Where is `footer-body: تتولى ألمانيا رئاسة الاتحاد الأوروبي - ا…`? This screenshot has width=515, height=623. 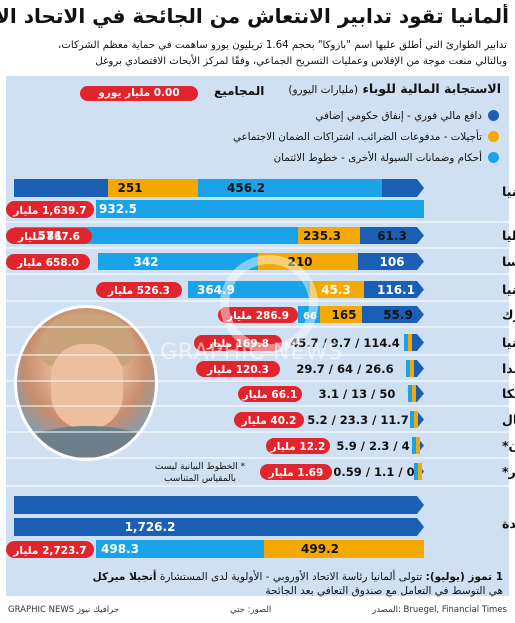
footer-body: تتولى ألمانيا رئاسة الاتحاد الأوروبي - ا… is located at coordinates (291, 577).